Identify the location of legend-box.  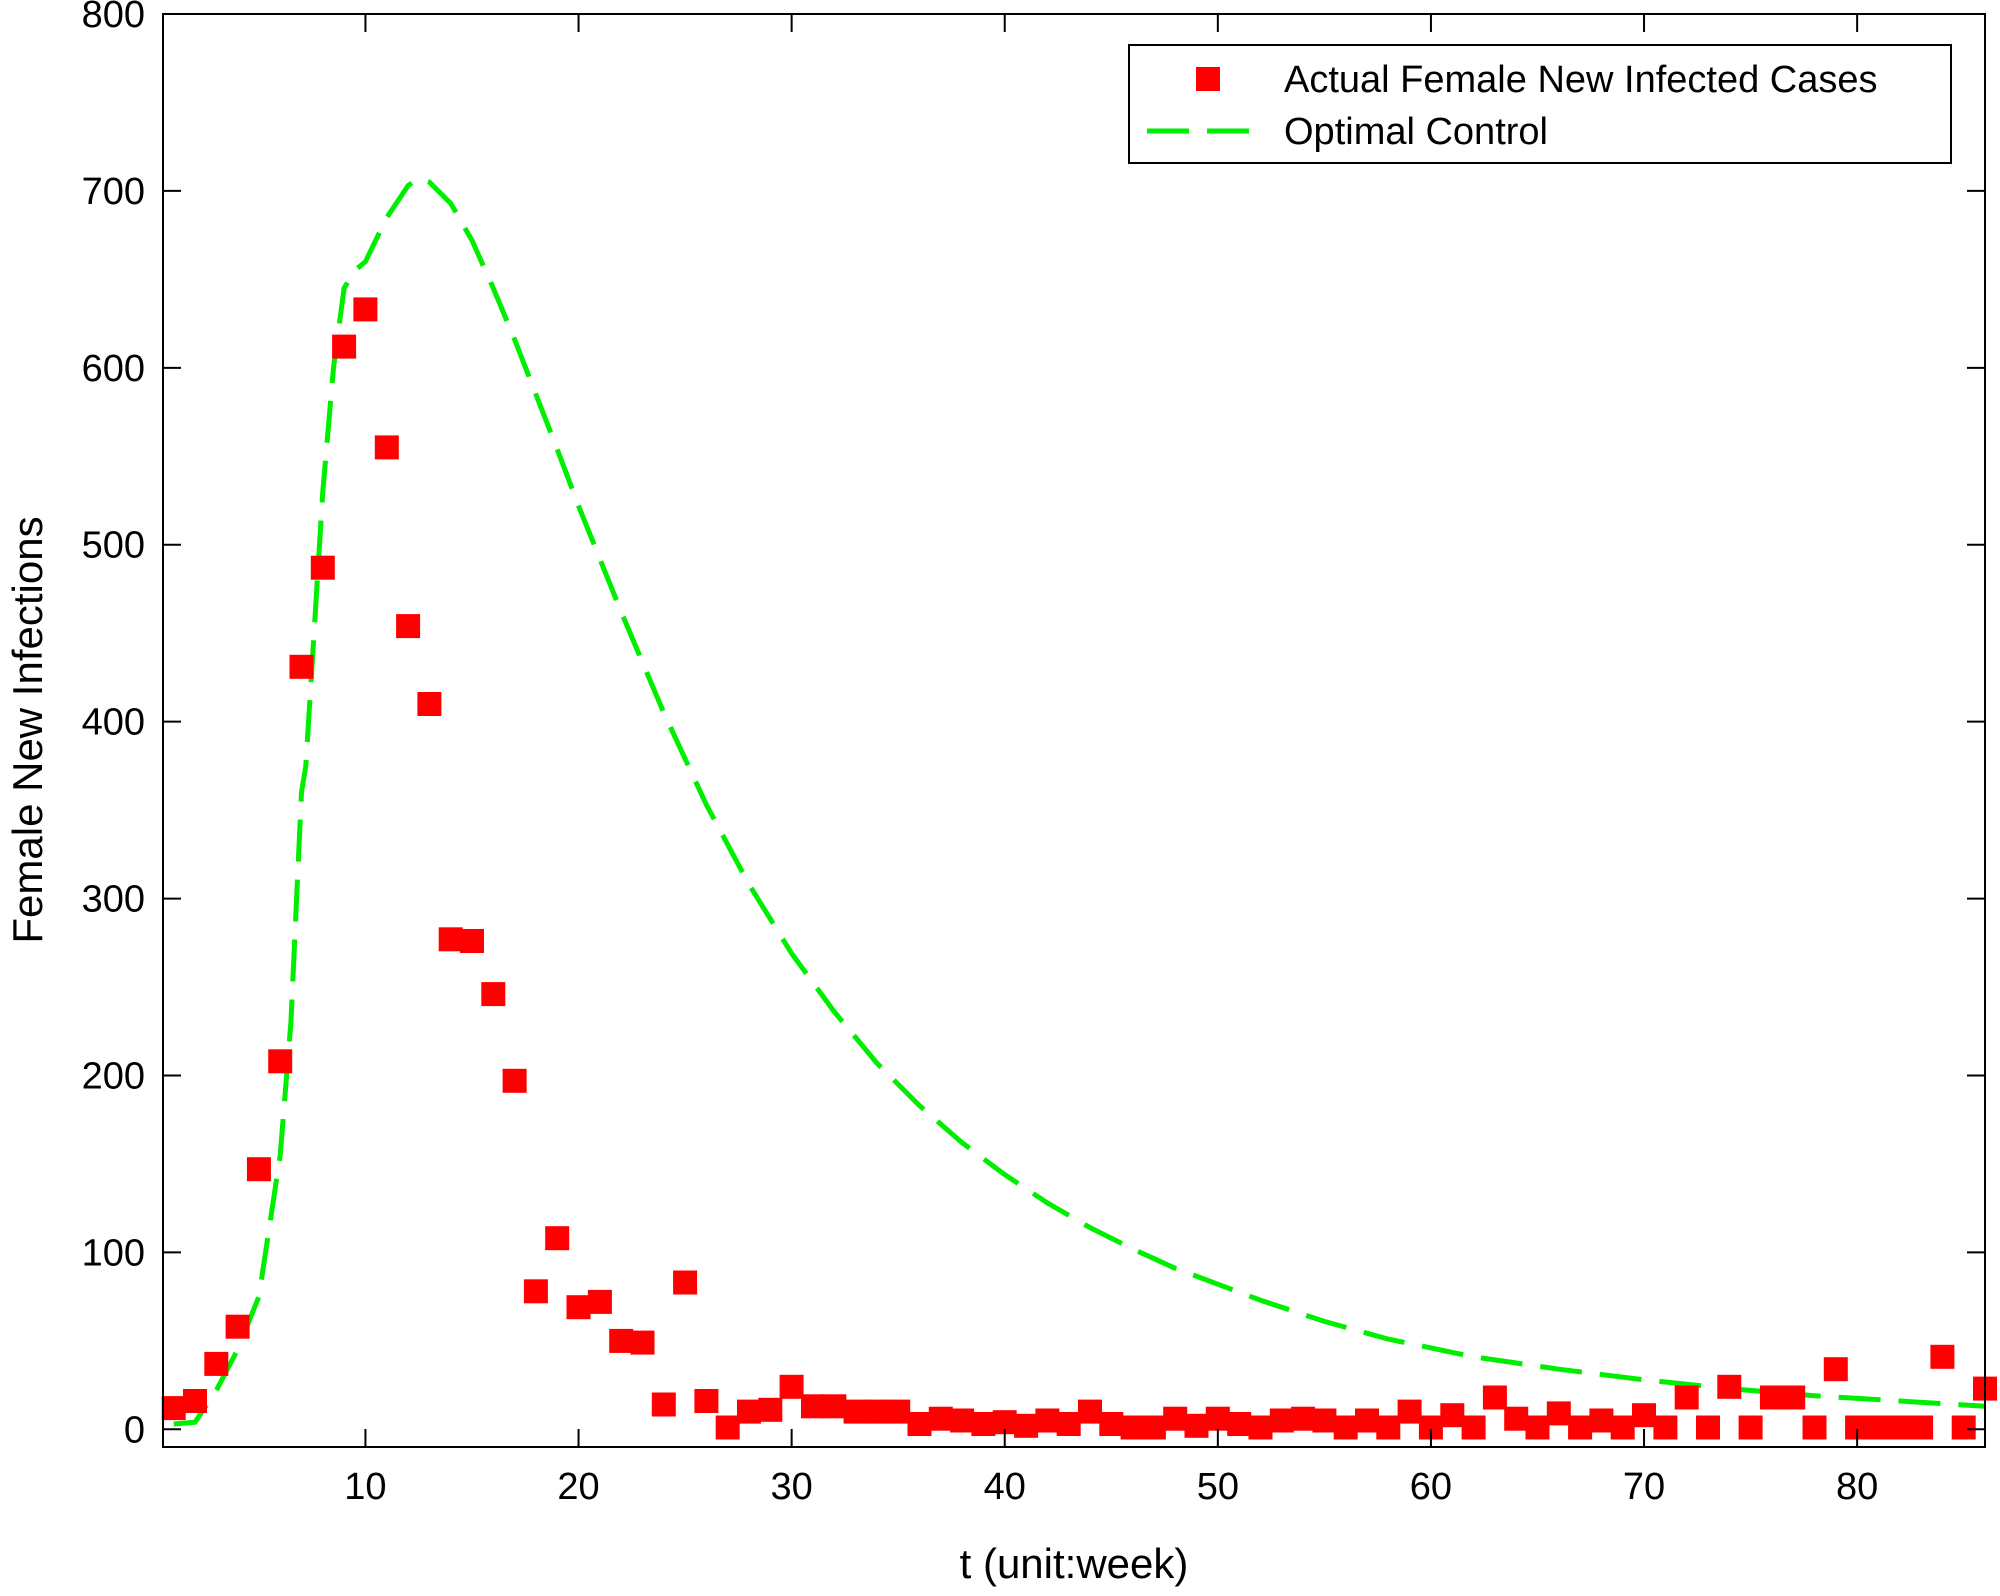
(1540, 104).